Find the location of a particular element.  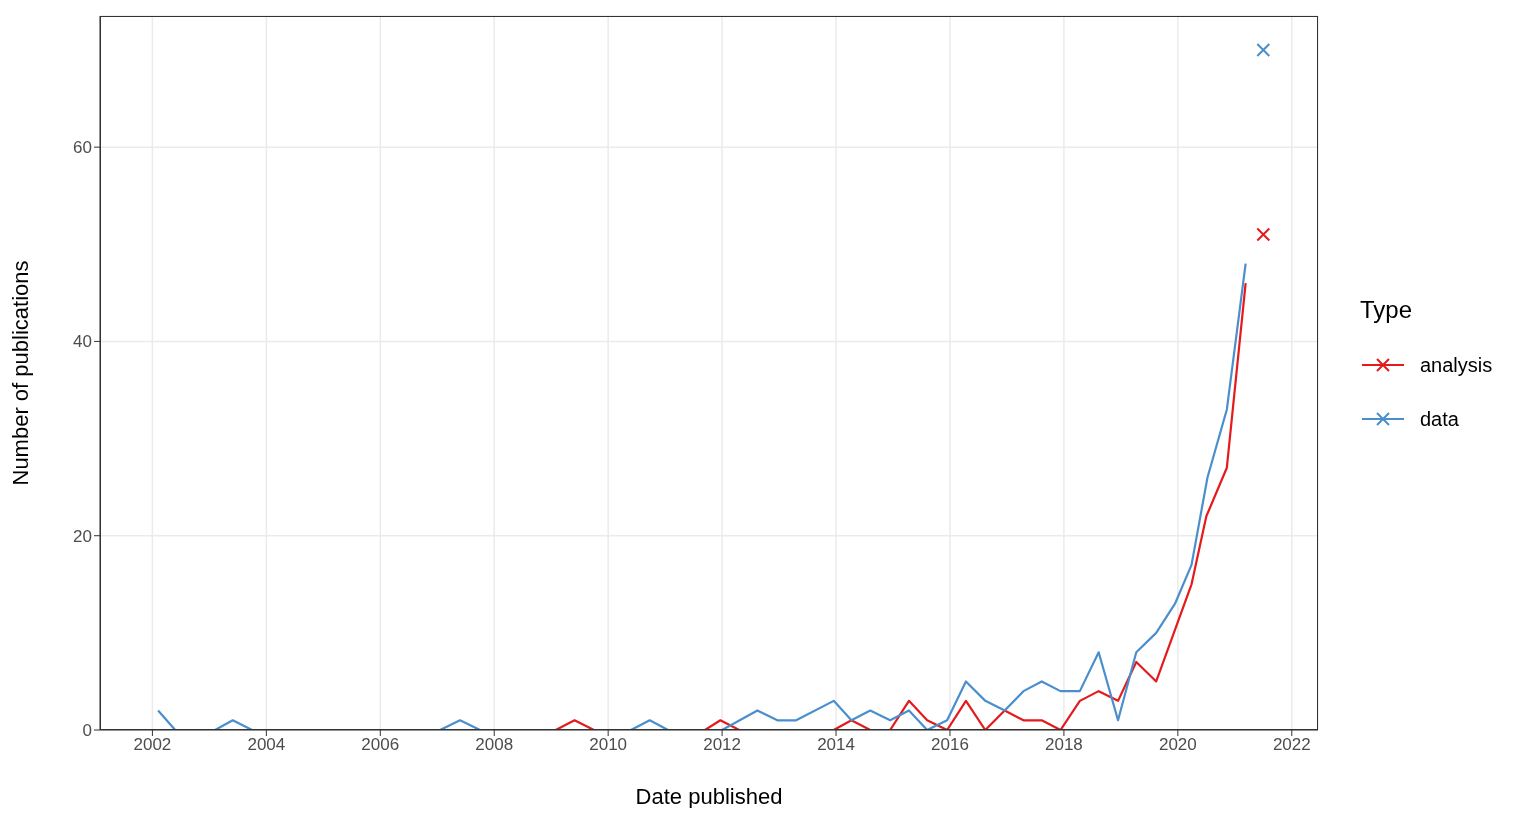

x-tick-label: 2014 is located at coordinates (836, 745).